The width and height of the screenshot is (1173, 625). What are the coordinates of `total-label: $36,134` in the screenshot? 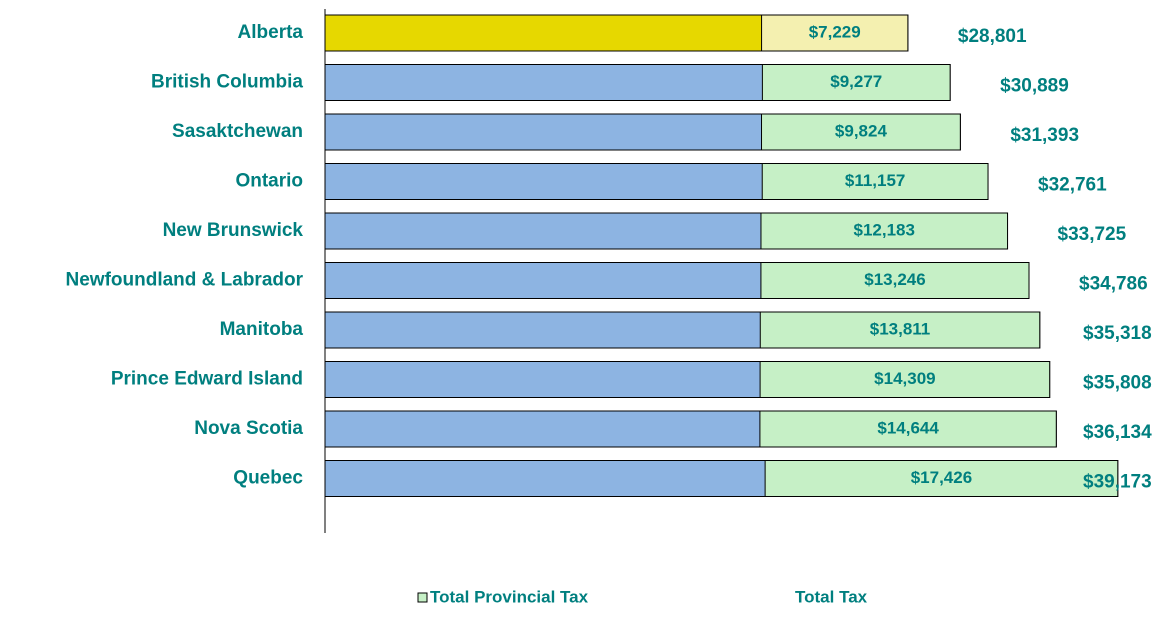 It's located at (1117, 432).